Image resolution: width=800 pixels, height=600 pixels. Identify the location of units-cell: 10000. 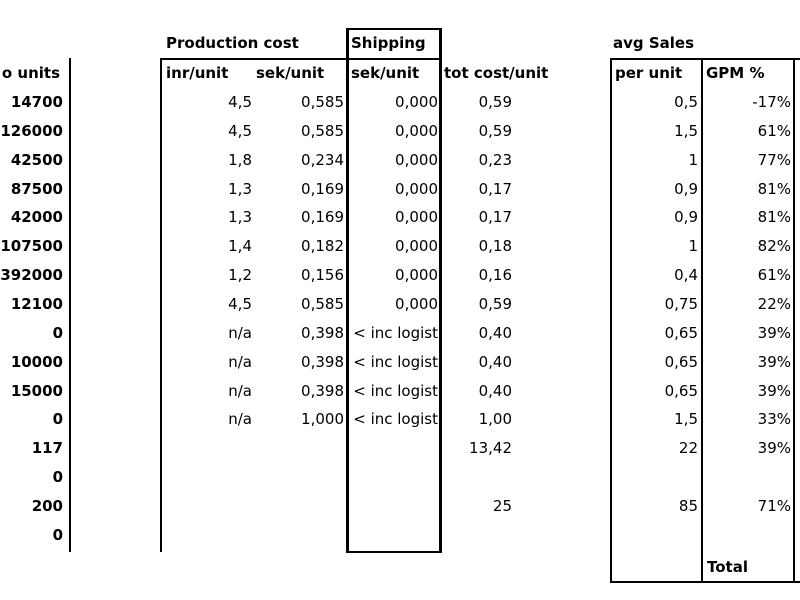
(36, 362).